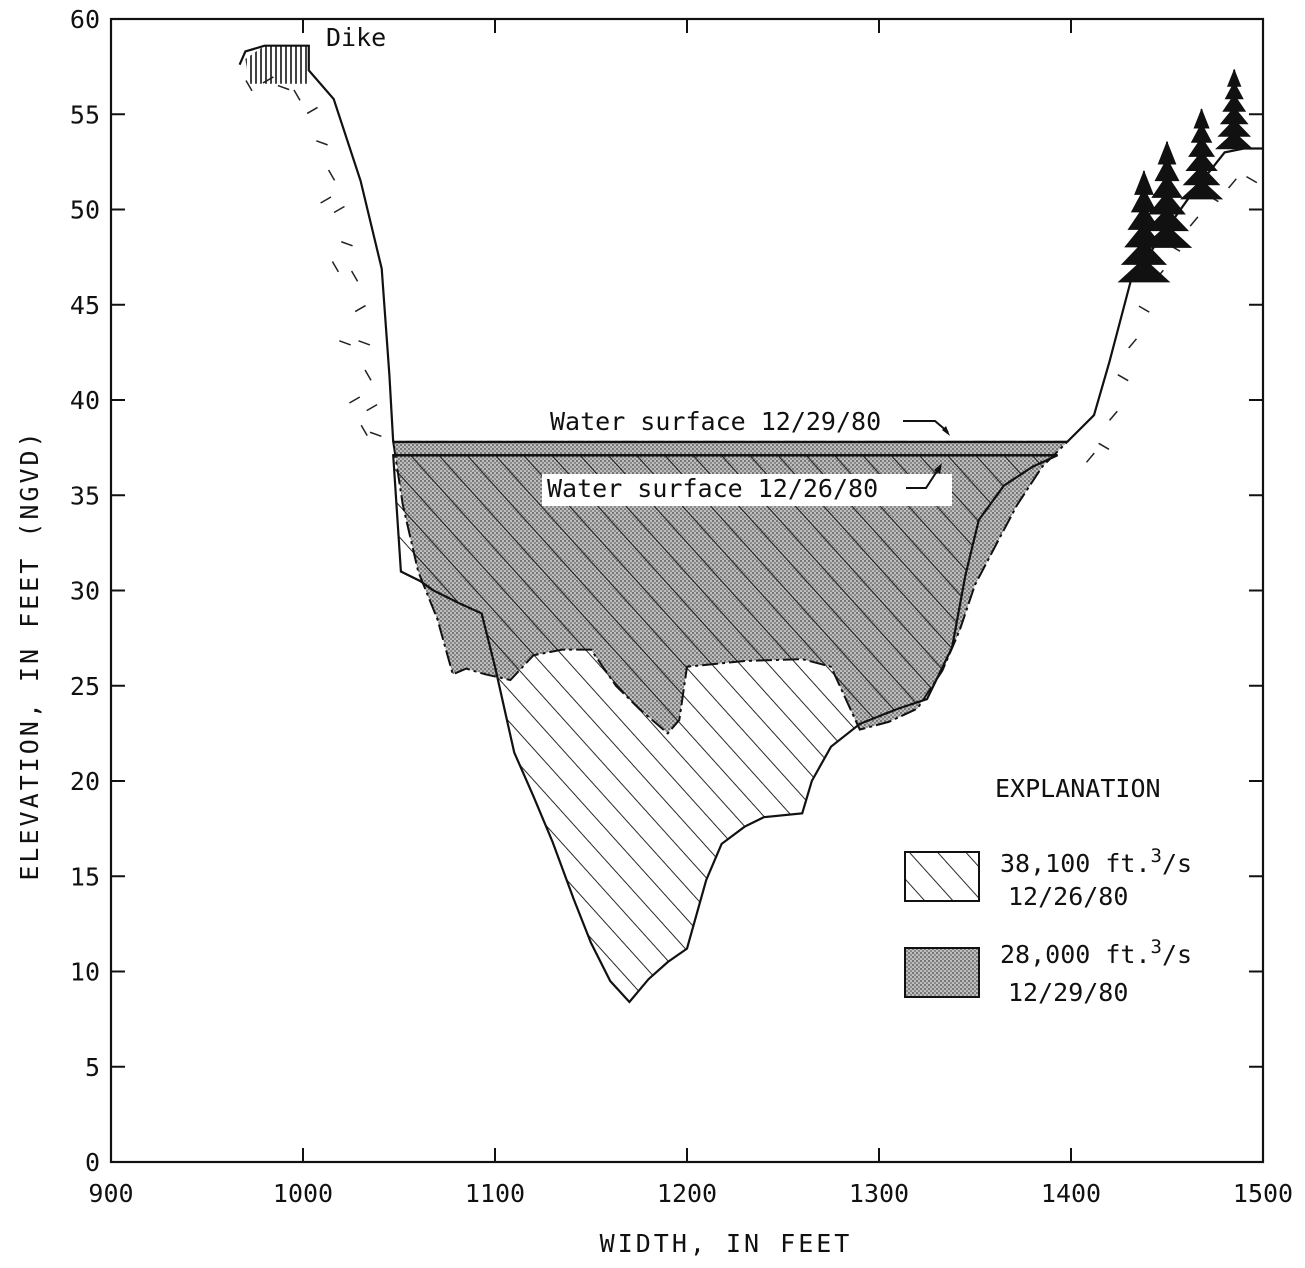 This screenshot has width=1305, height=1268. What do you see at coordinates (946, 431) in the screenshot?
I see `water-surface-1229-arrowhead` at bounding box center [946, 431].